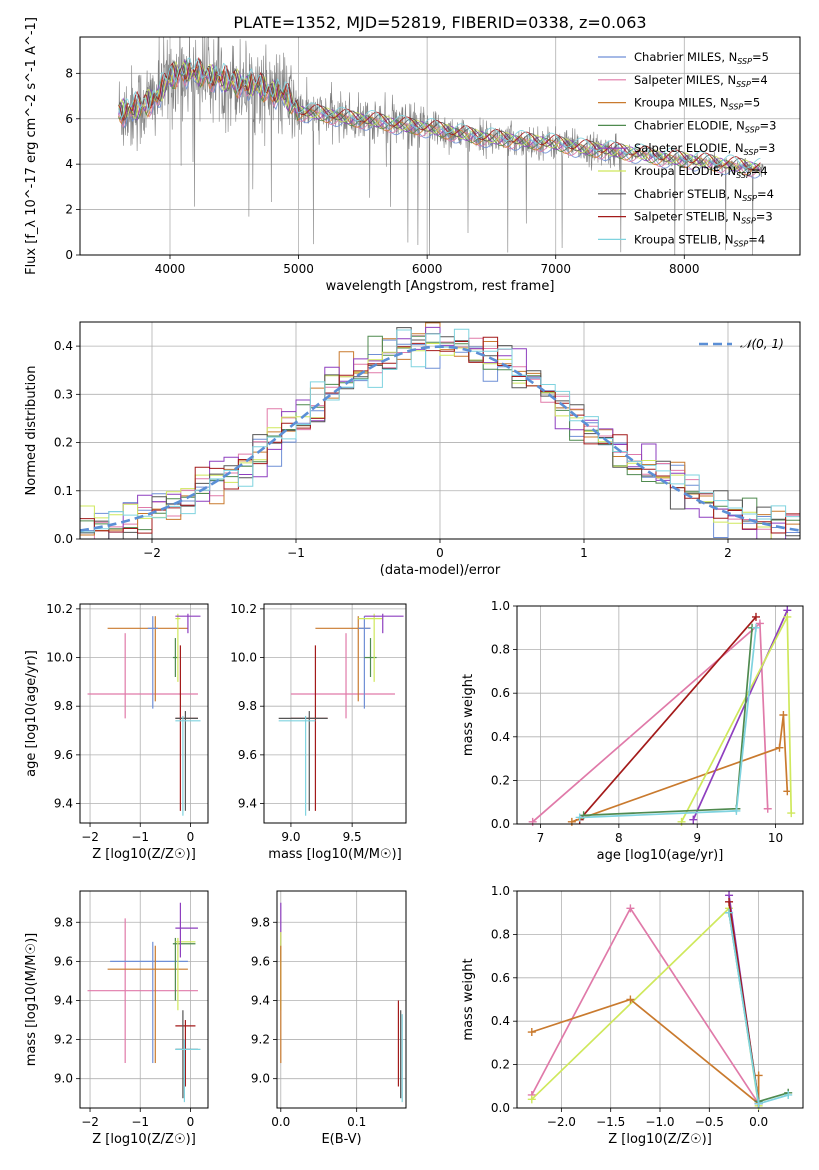  What do you see at coordinates (709, 1122) in the screenshot?
I see `x-tick-label: −0.5` at bounding box center [709, 1122].